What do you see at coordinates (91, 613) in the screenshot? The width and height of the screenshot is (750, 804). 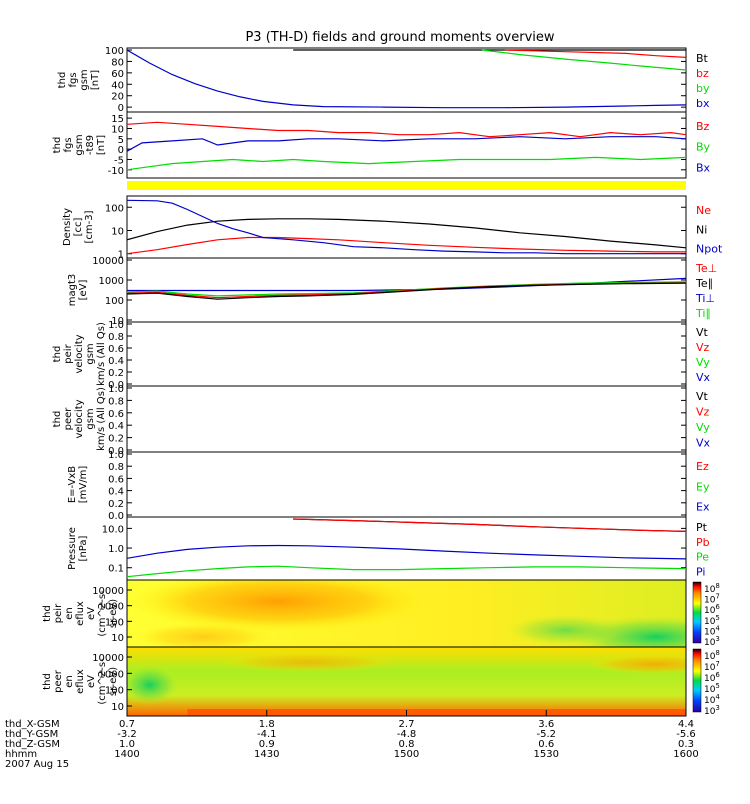 I see `y-label-line: eV` at bounding box center [91, 613].